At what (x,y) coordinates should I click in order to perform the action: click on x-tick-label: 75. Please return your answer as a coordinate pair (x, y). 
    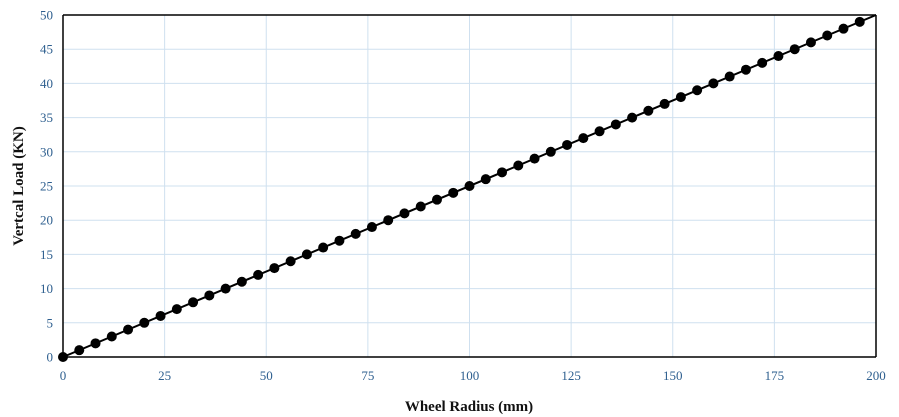
    Looking at the image, I should click on (367, 375).